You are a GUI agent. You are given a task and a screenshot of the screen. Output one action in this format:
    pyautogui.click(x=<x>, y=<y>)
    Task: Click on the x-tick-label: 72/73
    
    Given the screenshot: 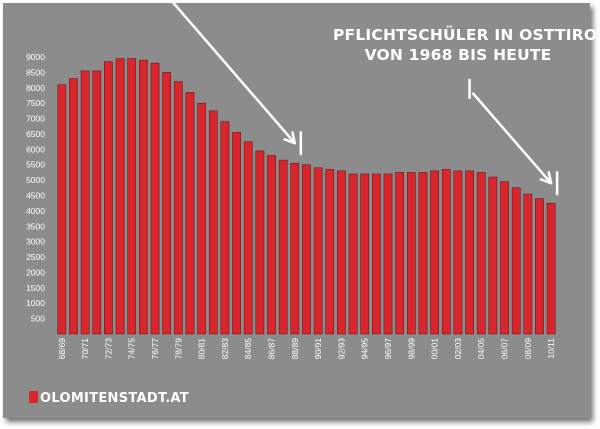 What is the action you would take?
    pyautogui.click(x=108, y=349)
    